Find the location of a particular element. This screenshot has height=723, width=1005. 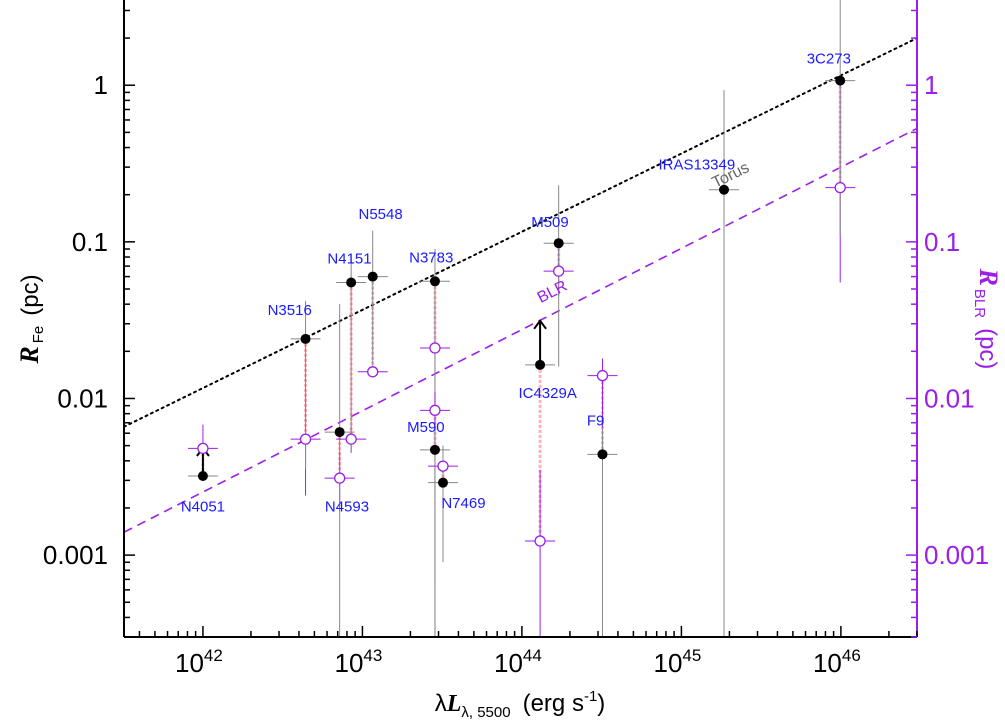

x-tick-label: 1044 is located at coordinates (518, 662).